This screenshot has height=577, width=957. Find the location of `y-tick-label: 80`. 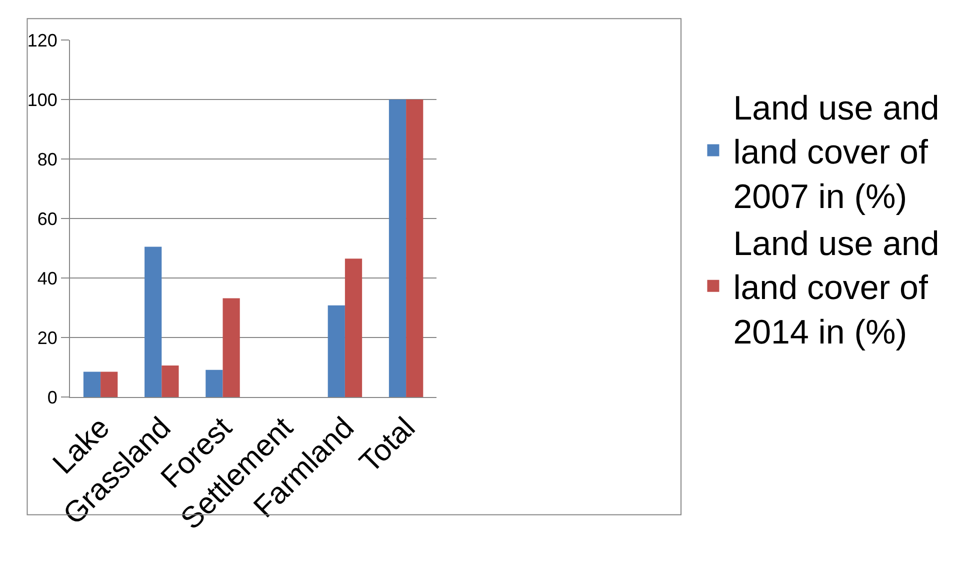

y-tick-label: 80 is located at coordinates (47, 159).